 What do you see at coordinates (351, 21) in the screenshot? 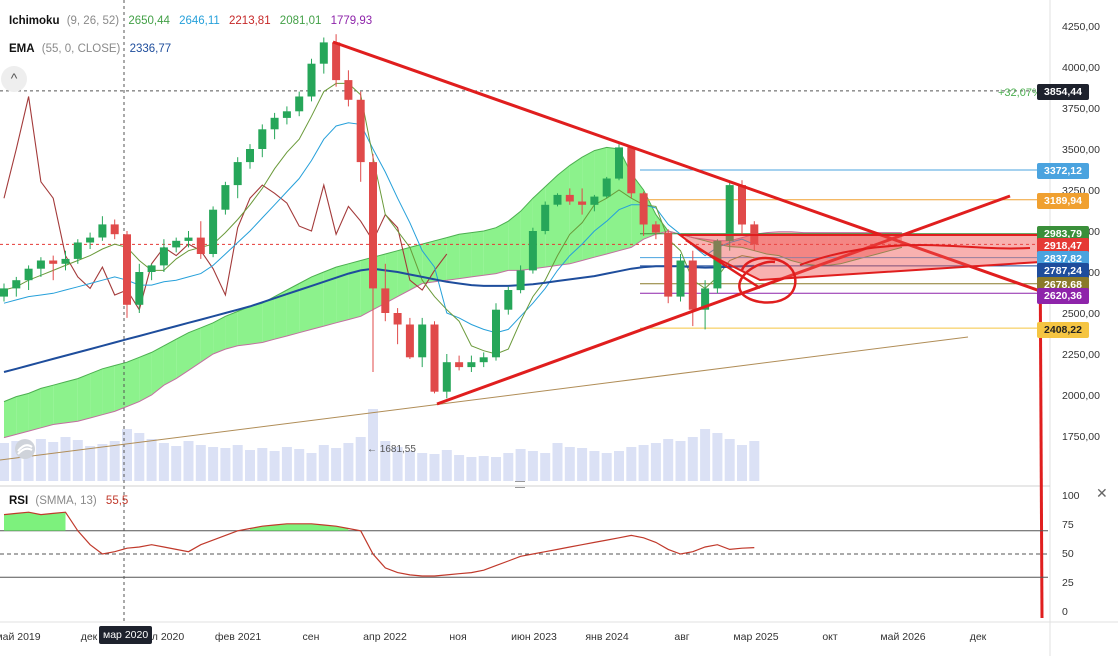
I see `ichimoku-value-5: 1779,93` at bounding box center [351, 21].